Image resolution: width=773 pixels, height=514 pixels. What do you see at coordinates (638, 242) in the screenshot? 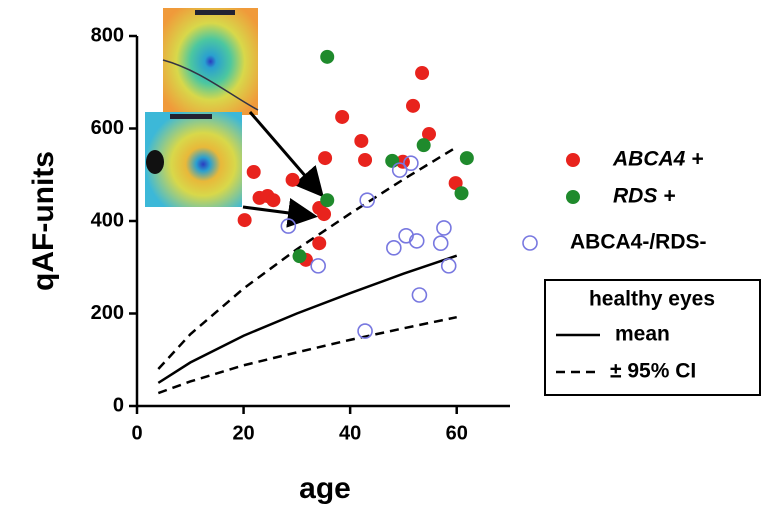
I see `legend-label: ABCA4-/RDS-` at bounding box center [638, 242].